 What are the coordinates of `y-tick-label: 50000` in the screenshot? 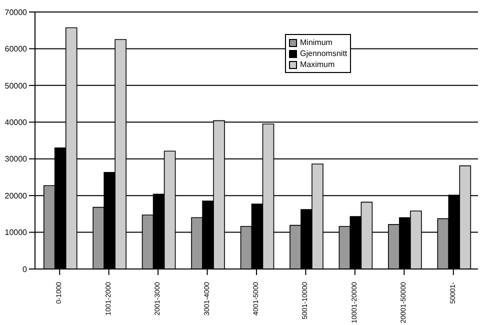 It's located at (16, 85).